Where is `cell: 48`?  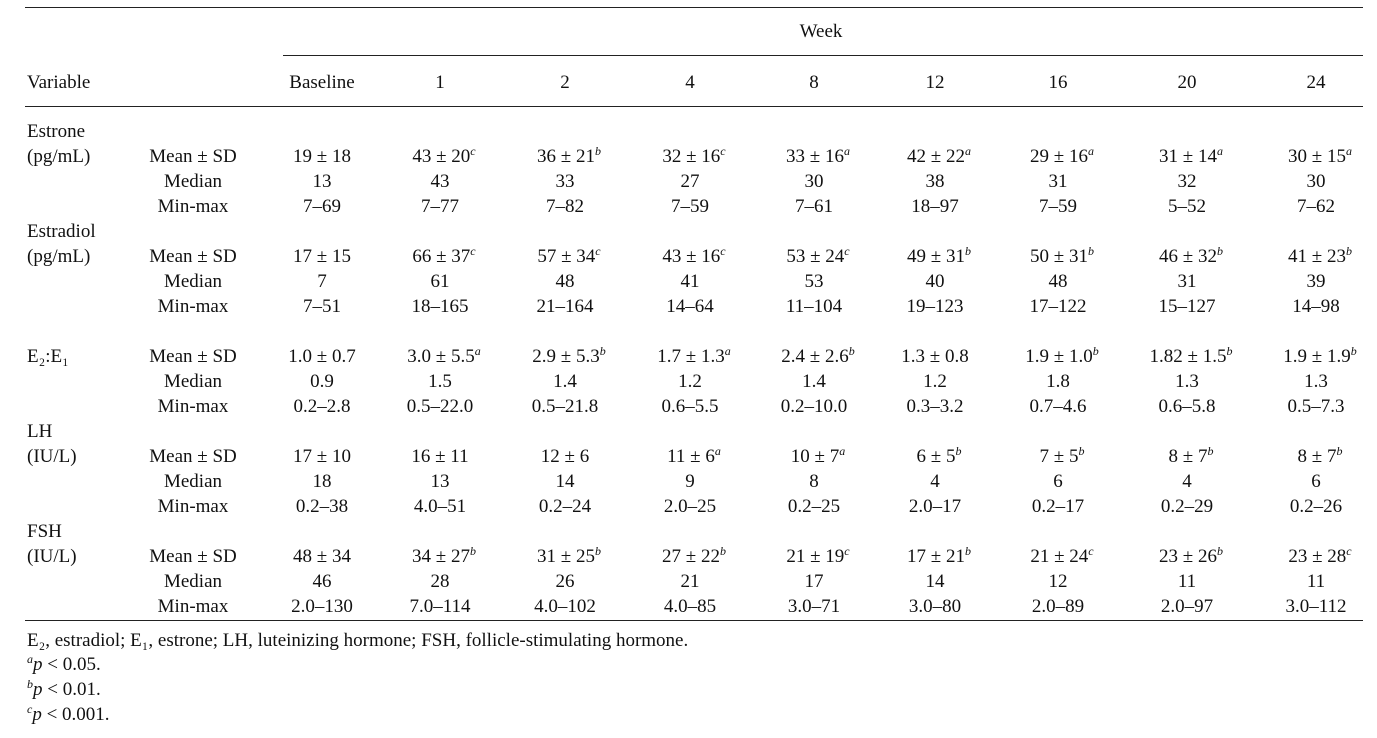 cell: 48 is located at coordinates (565, 282).